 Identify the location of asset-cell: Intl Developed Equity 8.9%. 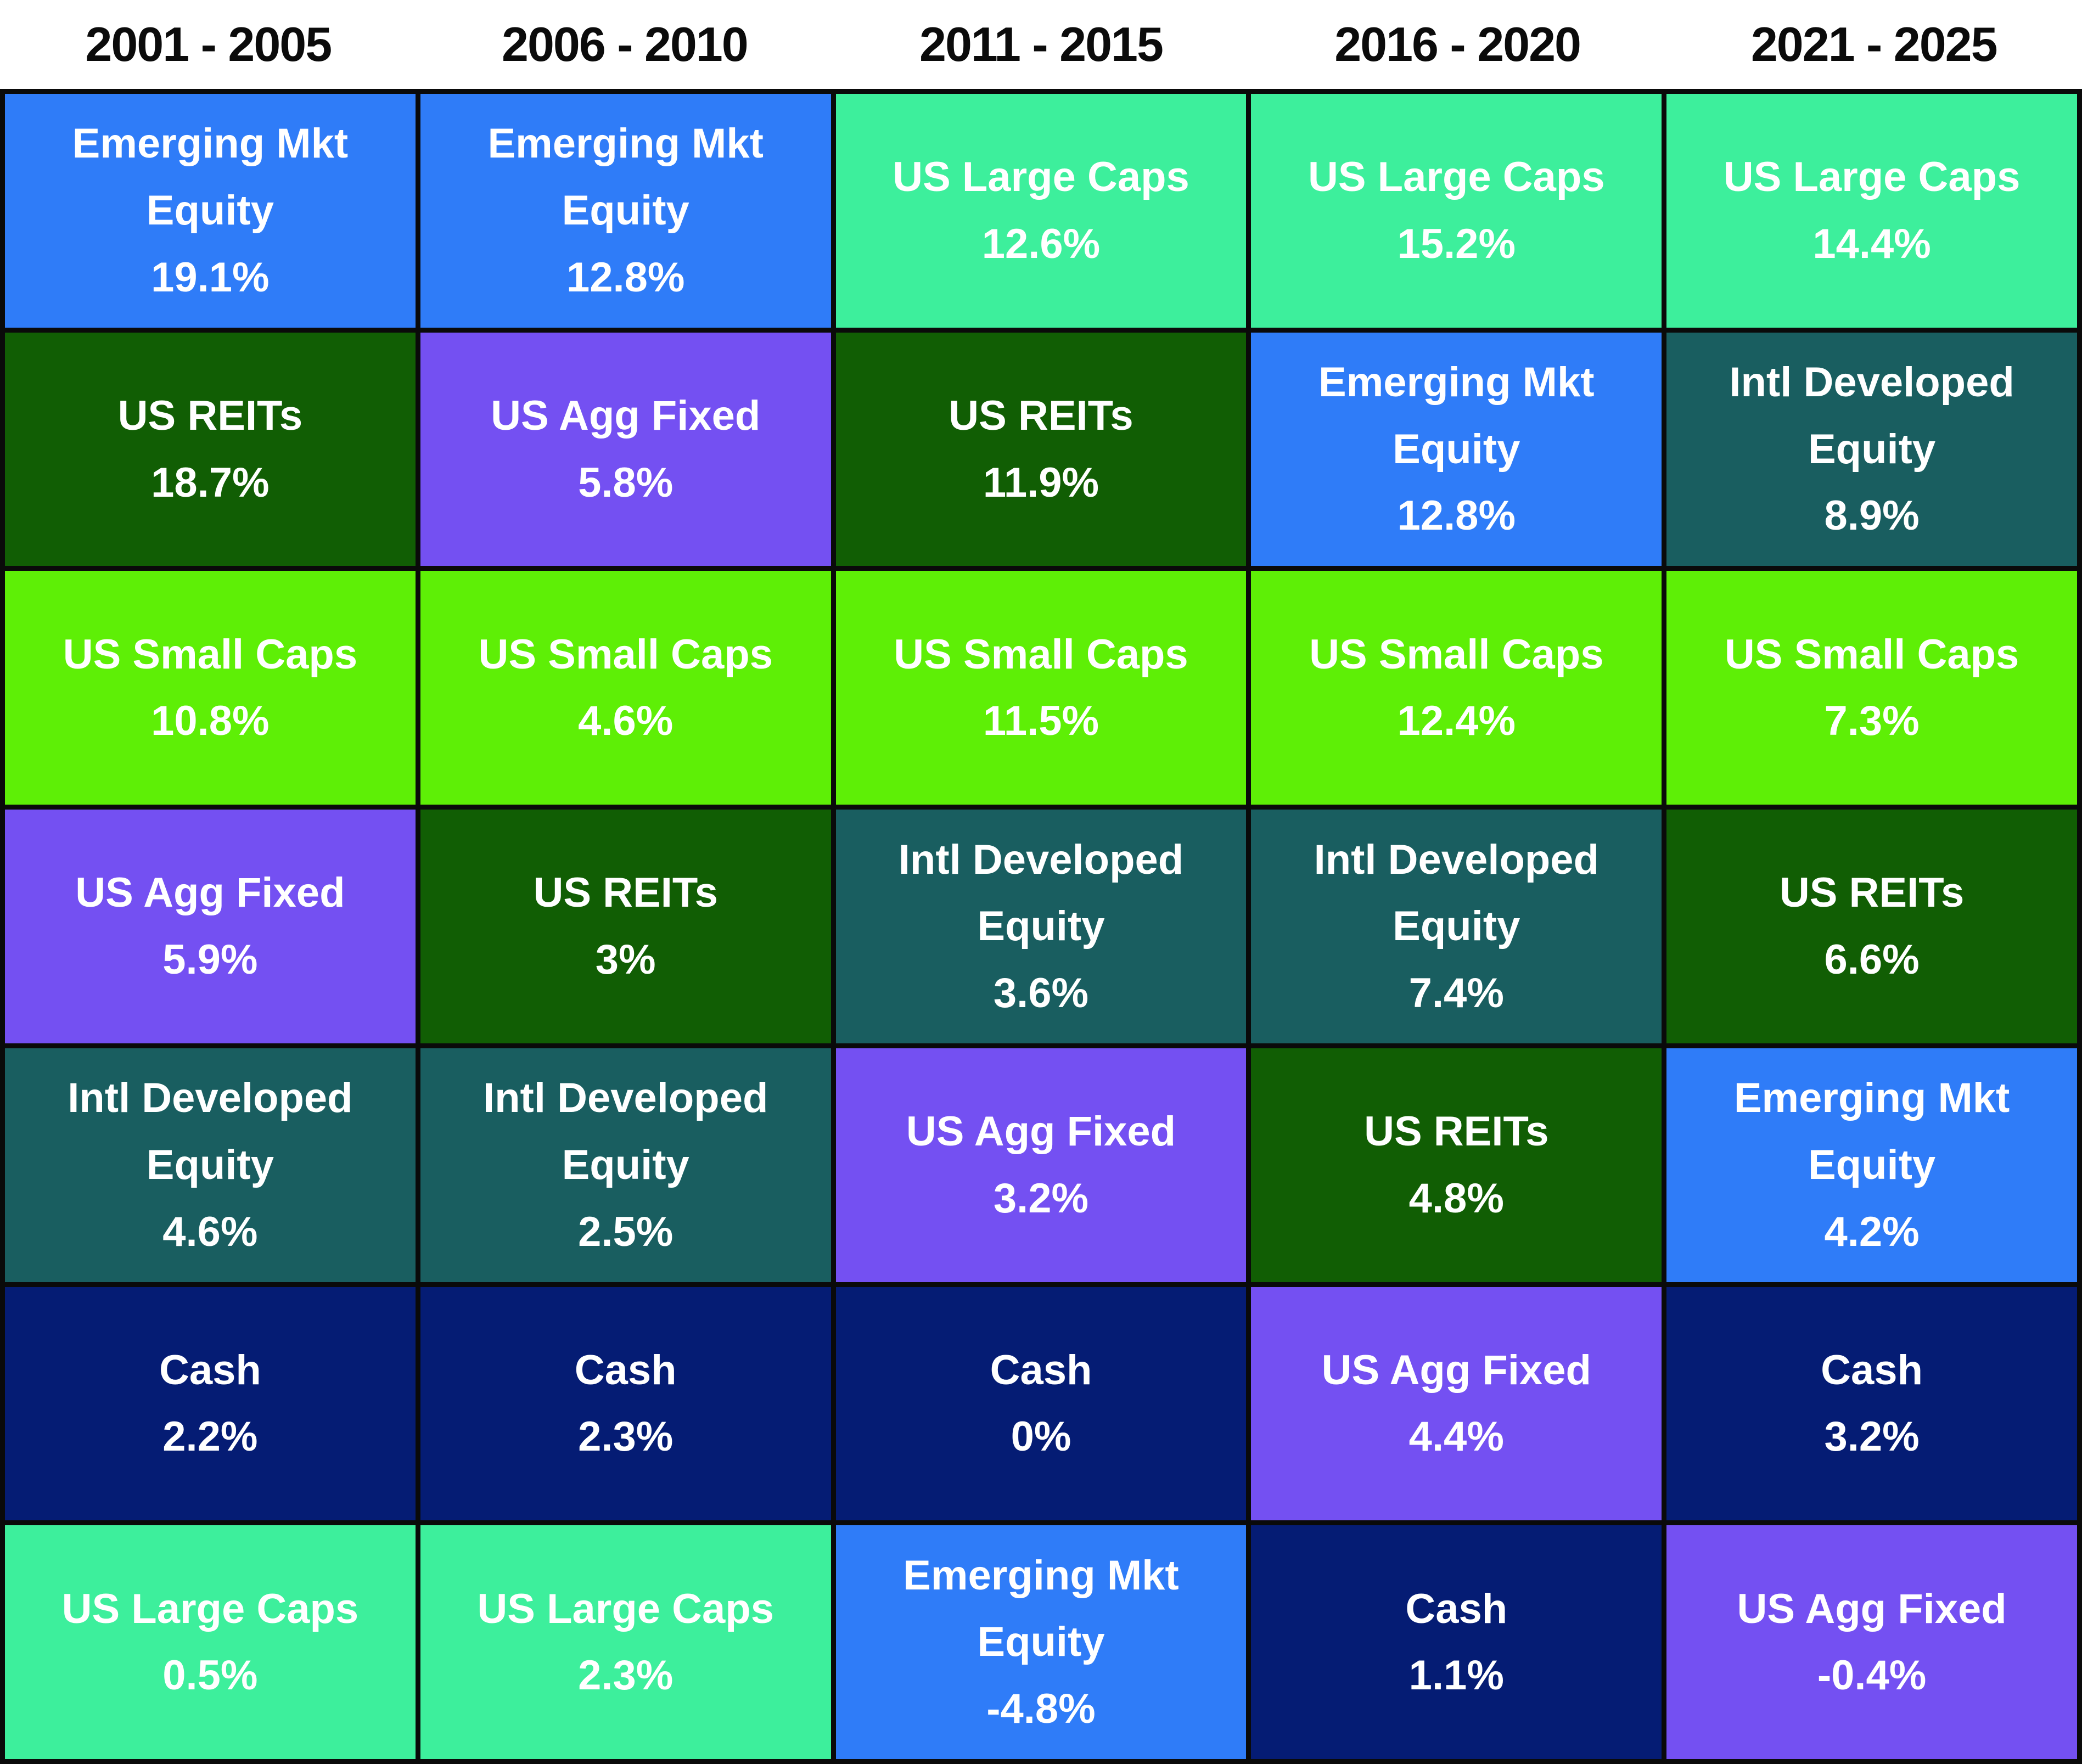
(1871, 449).